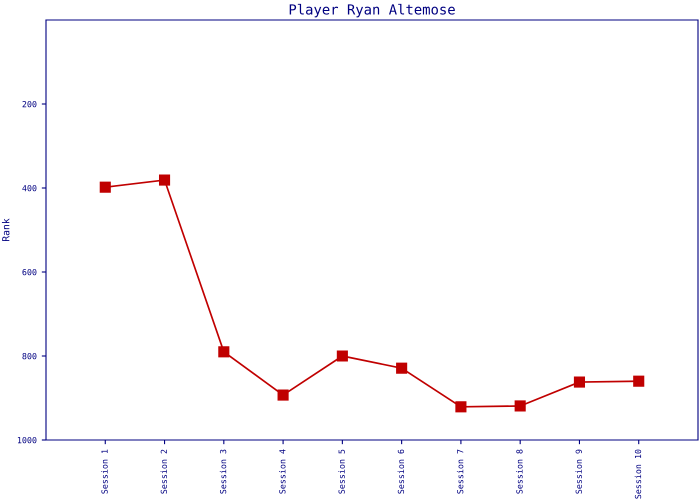  What do you see at coordinates (282, 471) in the screenshot?
I see `x-tick-label: Session 4` at bounding box center [282, 471].